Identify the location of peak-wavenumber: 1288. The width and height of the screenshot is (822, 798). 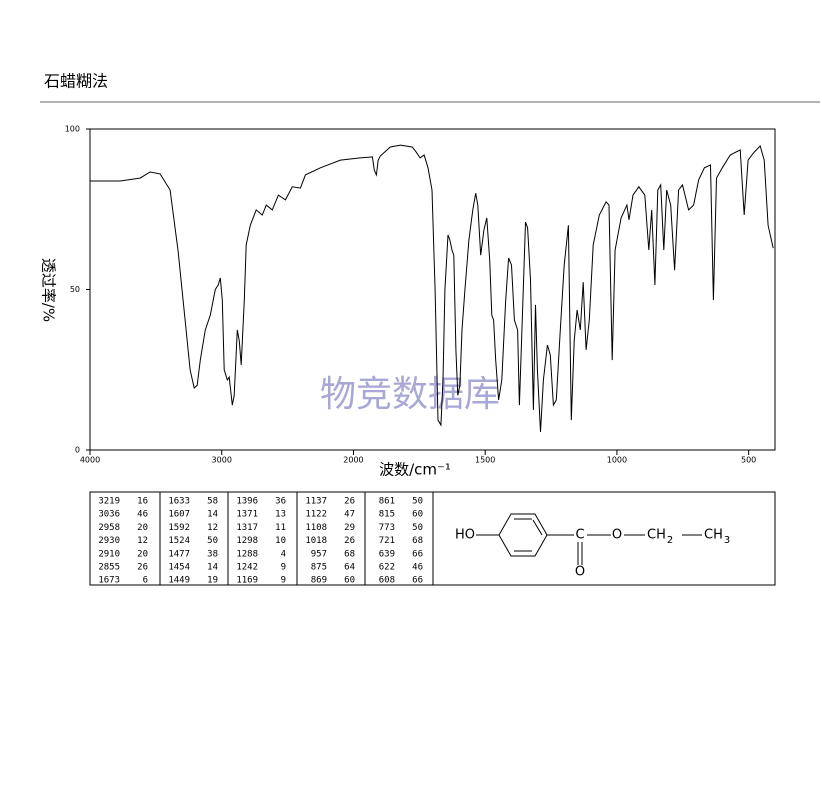
(247, 554).